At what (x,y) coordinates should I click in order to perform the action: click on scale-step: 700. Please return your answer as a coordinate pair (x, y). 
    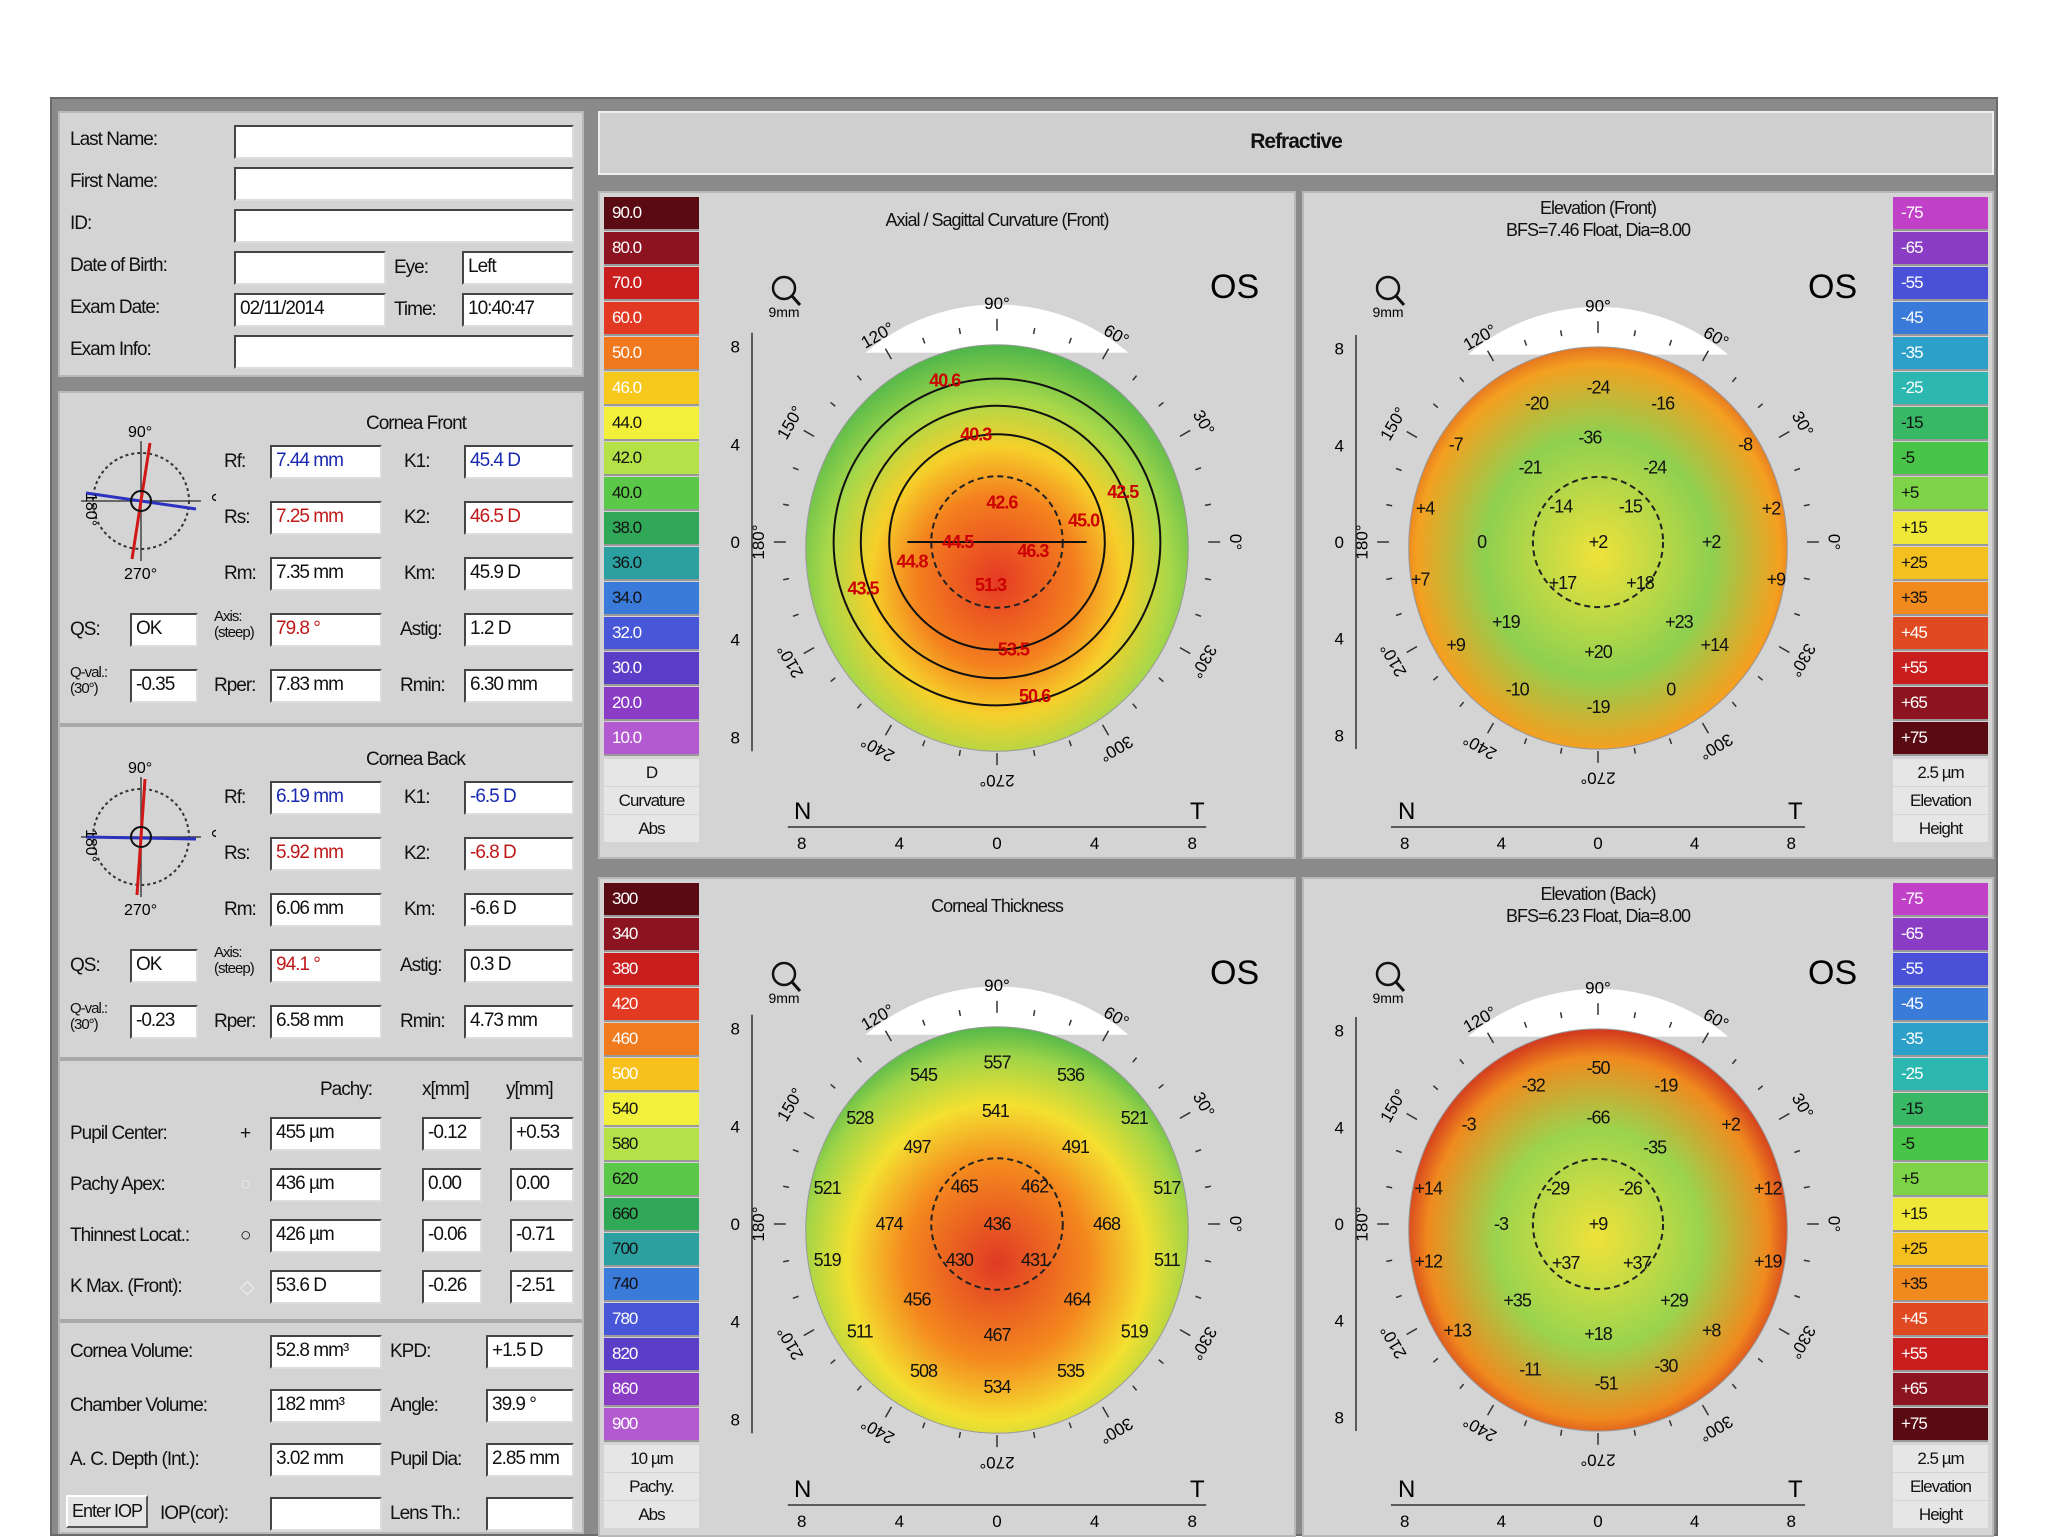
    Looking at the image, I should click on (651, 1250).